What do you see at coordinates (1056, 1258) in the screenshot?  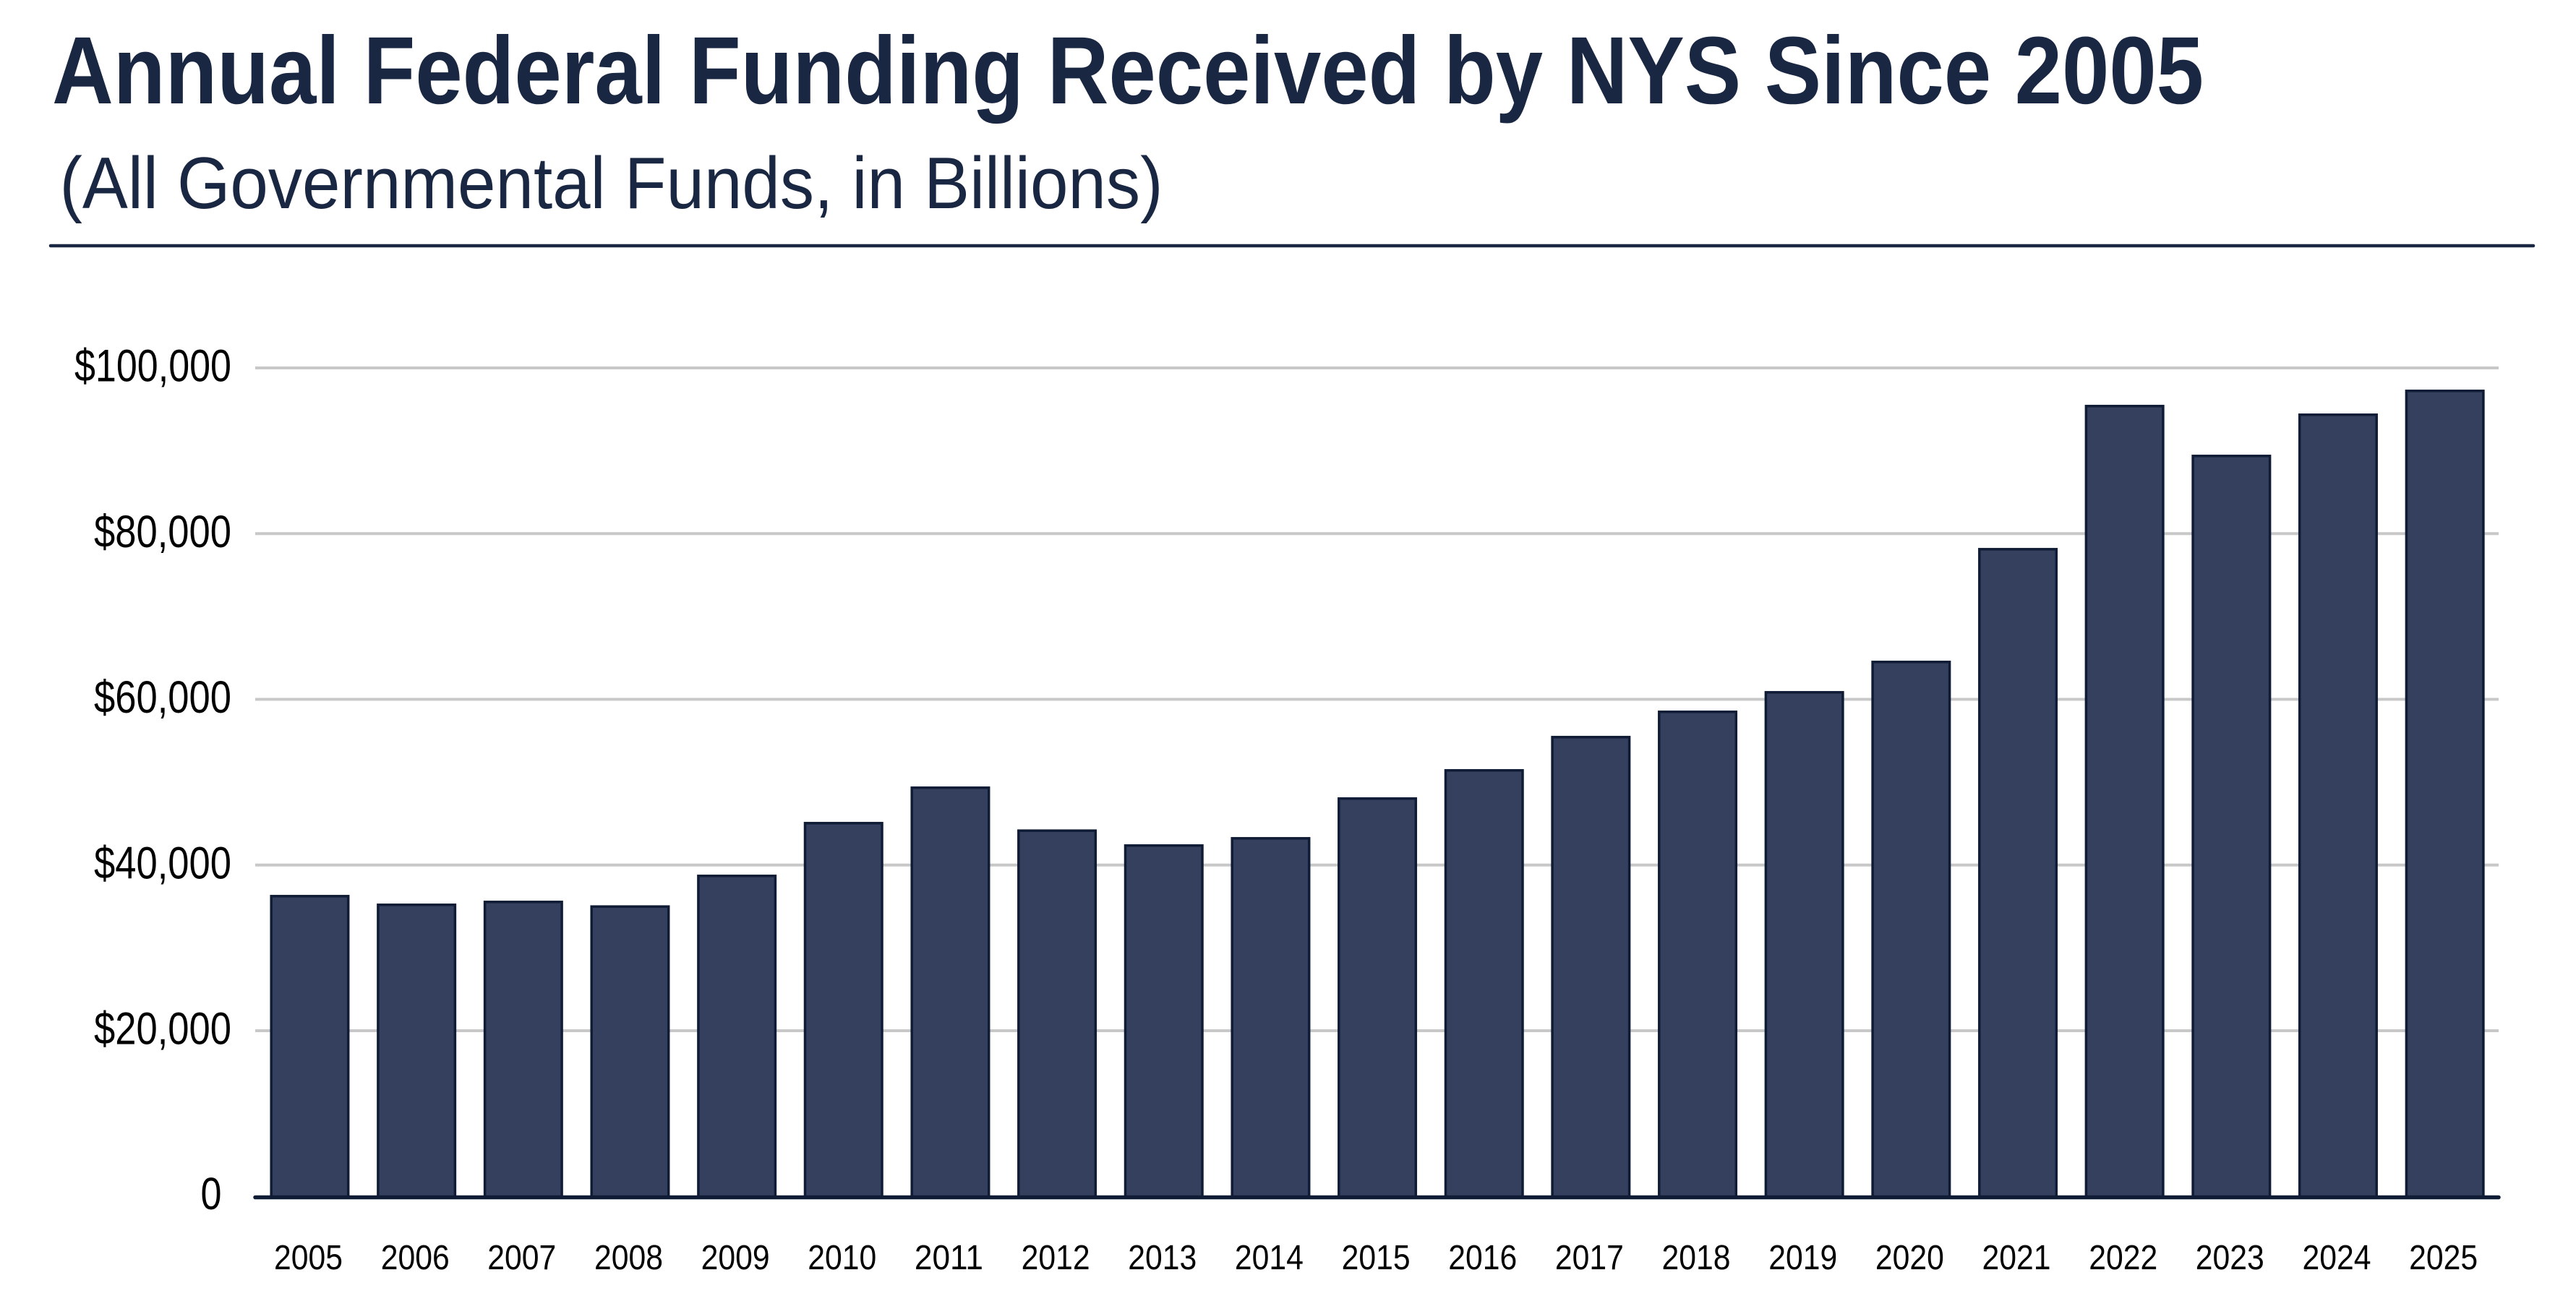 I see `svg-text: 2012` at bounding box center [1056, 1258].